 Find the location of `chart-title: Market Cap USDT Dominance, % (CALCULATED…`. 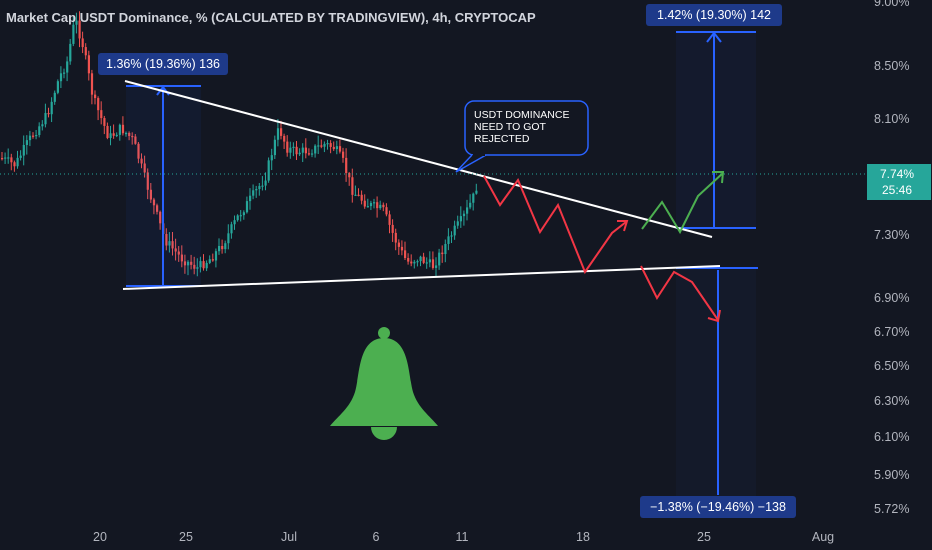

chart-title: Market Cap USDT Dominance, % (CALCULATED… is located at coordinates (271, 17).